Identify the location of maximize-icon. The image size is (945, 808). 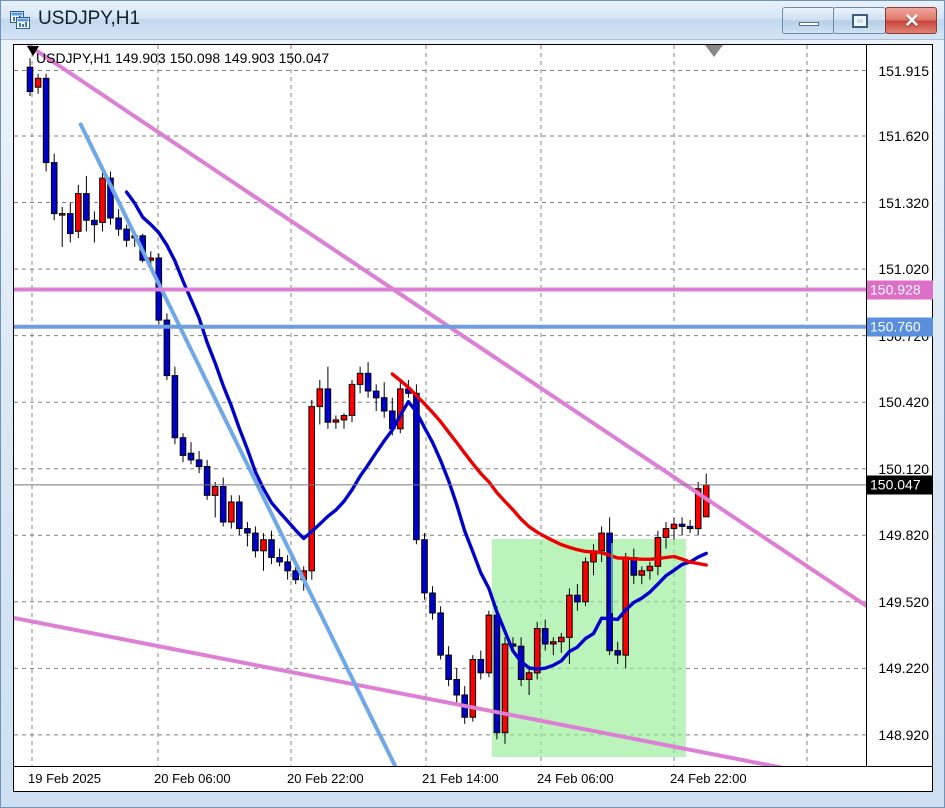
(860, 21).